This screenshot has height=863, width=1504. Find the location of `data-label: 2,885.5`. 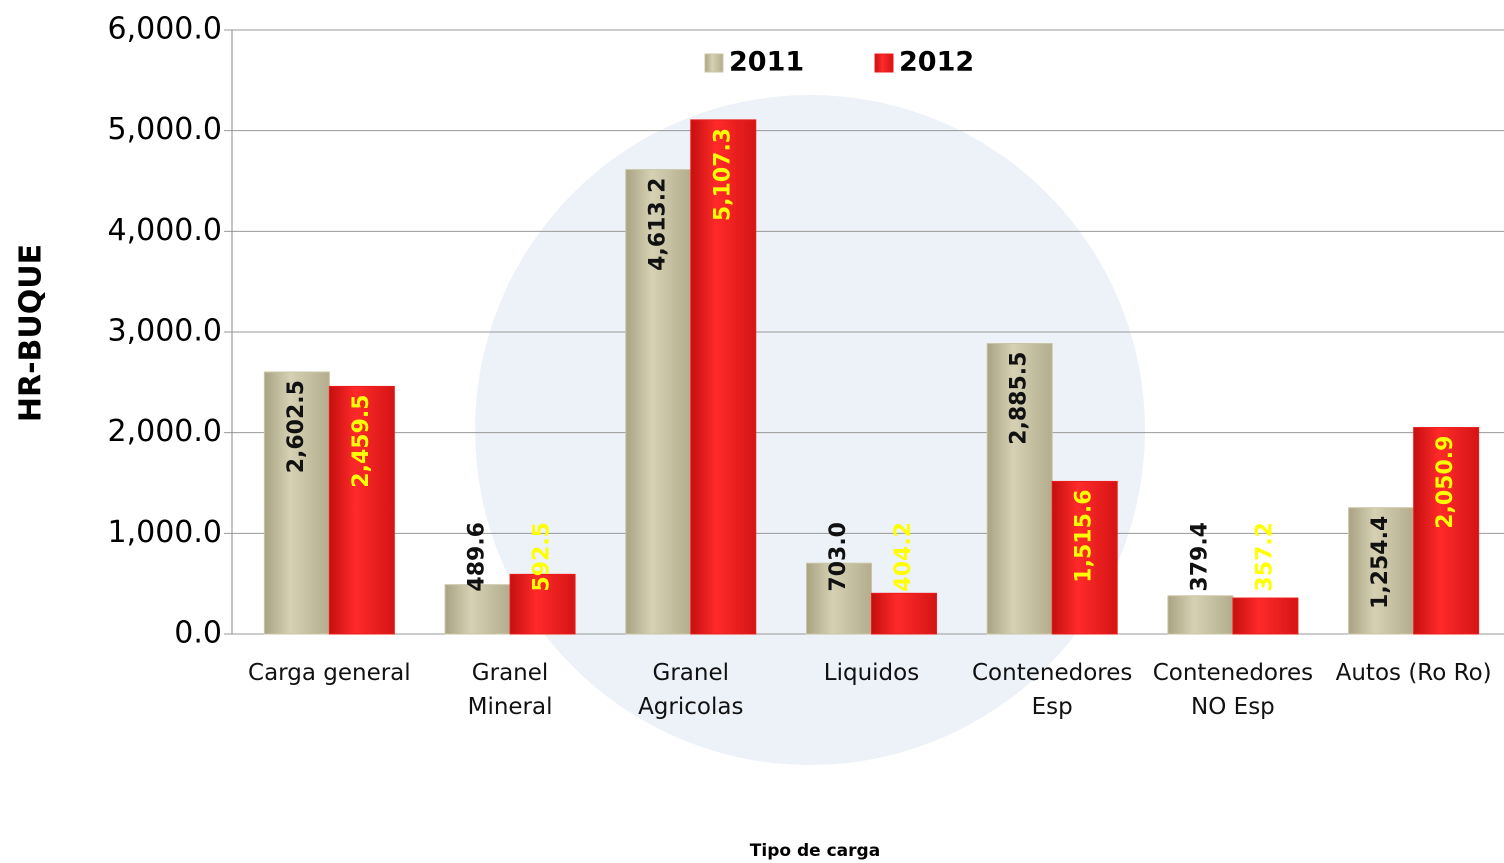

data-label: 2,885.5 is located at coordinates (1019, 398).